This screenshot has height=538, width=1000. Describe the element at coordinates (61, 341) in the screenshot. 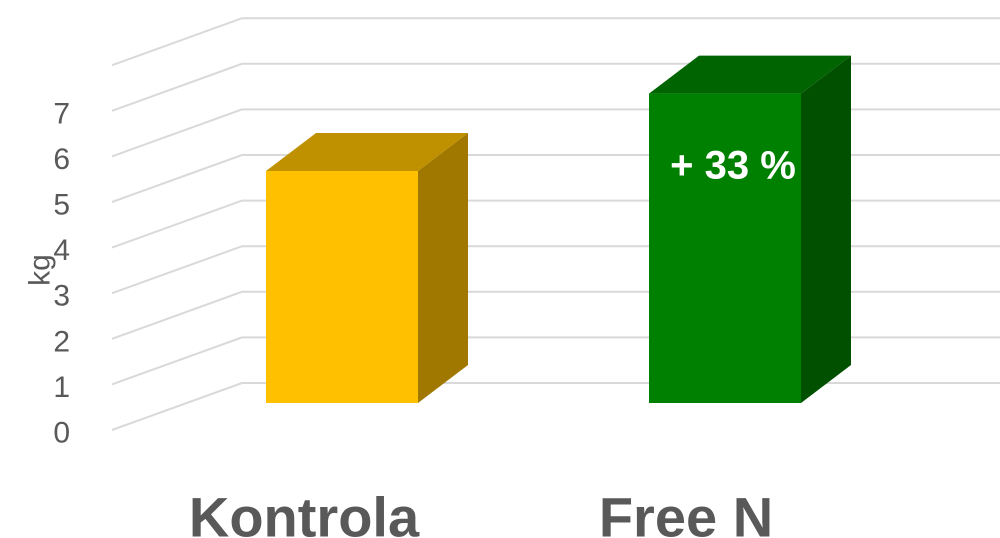

I see `y-tick-label: 2` at that location.